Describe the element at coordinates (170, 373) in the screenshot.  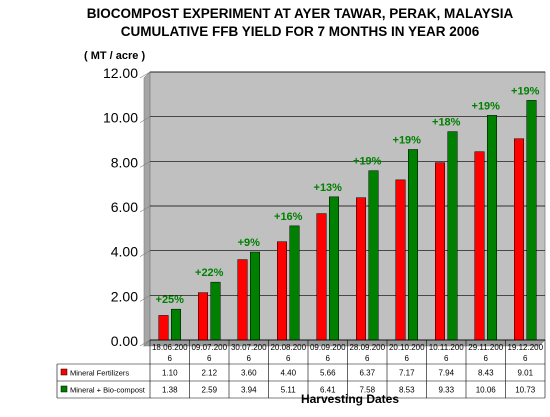
I see `data-table-value: 1.10` at that location.